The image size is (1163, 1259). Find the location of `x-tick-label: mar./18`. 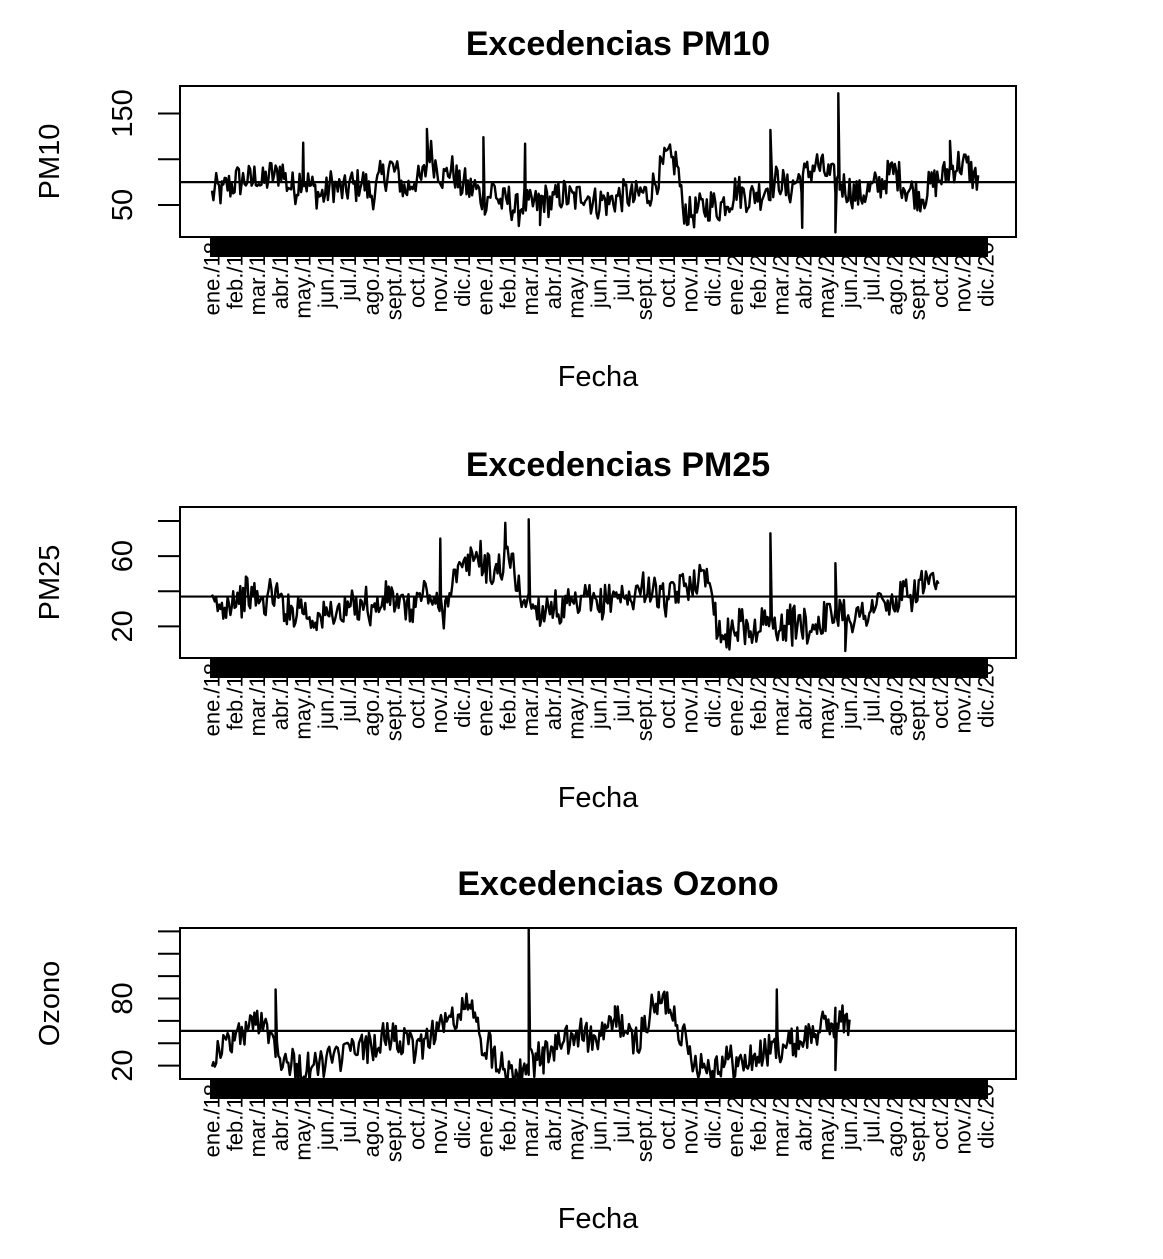

x-tick-label: mar./18 is located at coordinates (257, 278).